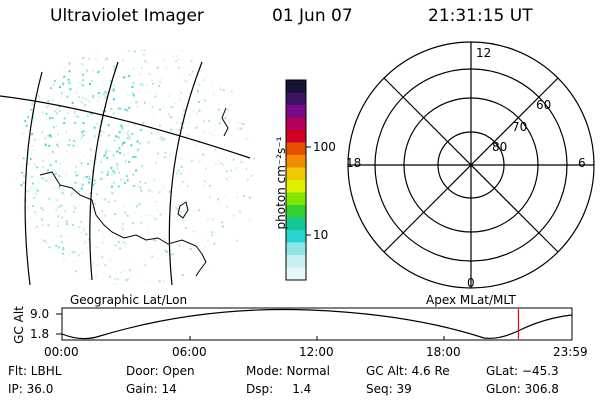  What do you see at coordinates (129, 300) in the screenshot?
I see `geographic-label: Geographic Lat/Lon` at bounding box center [129, 300].